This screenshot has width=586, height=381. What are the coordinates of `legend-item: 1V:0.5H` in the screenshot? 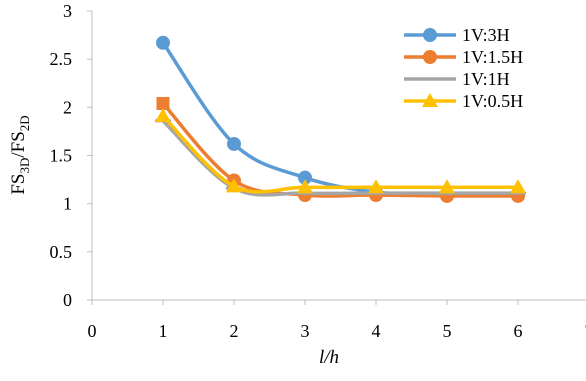 It's located at (463, 101).